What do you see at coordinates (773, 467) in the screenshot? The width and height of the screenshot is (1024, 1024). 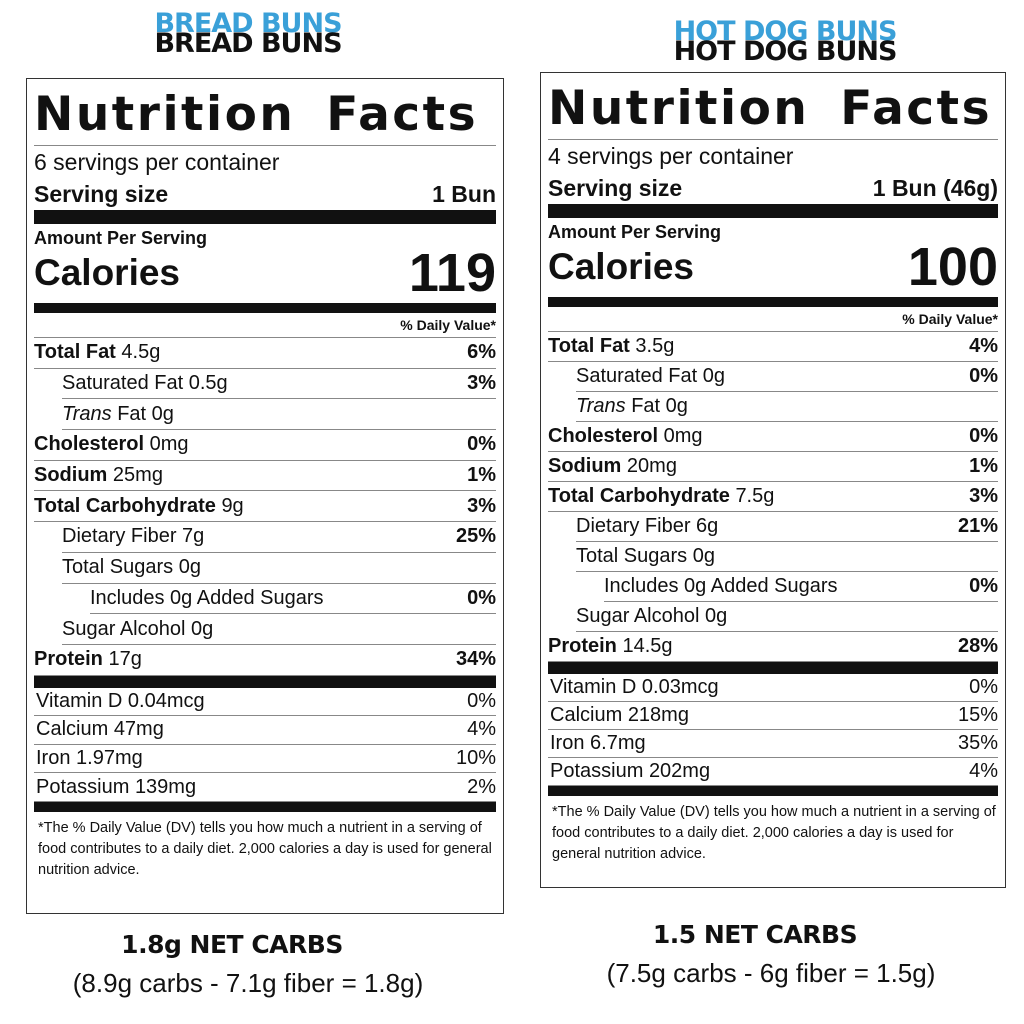 I see `nutrient-row: Sodium 20mg 1%` at bounding box center [773, 467].